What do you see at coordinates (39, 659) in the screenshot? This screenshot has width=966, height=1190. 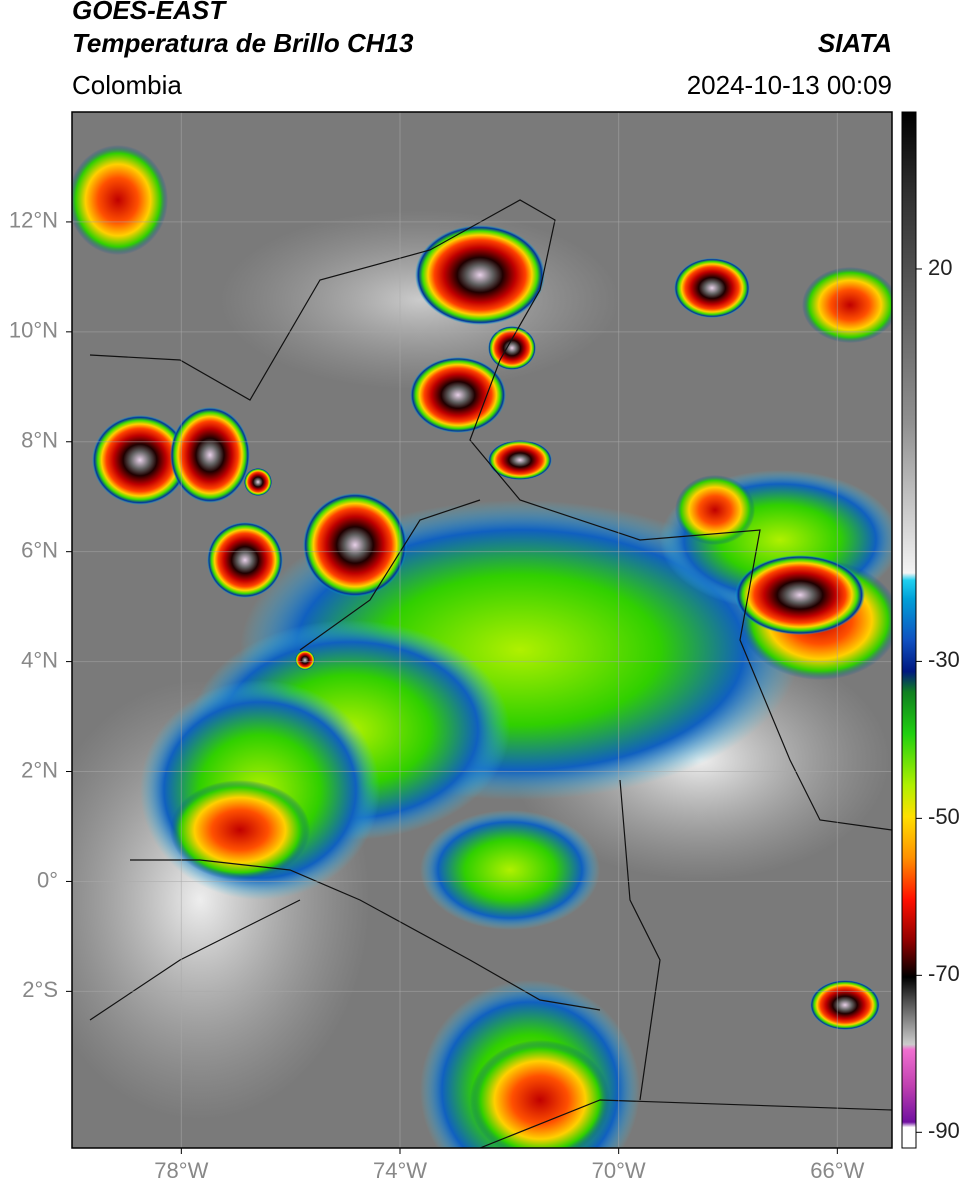 I see `y-tick-label: 4°N` at bounding box center [39, 659].